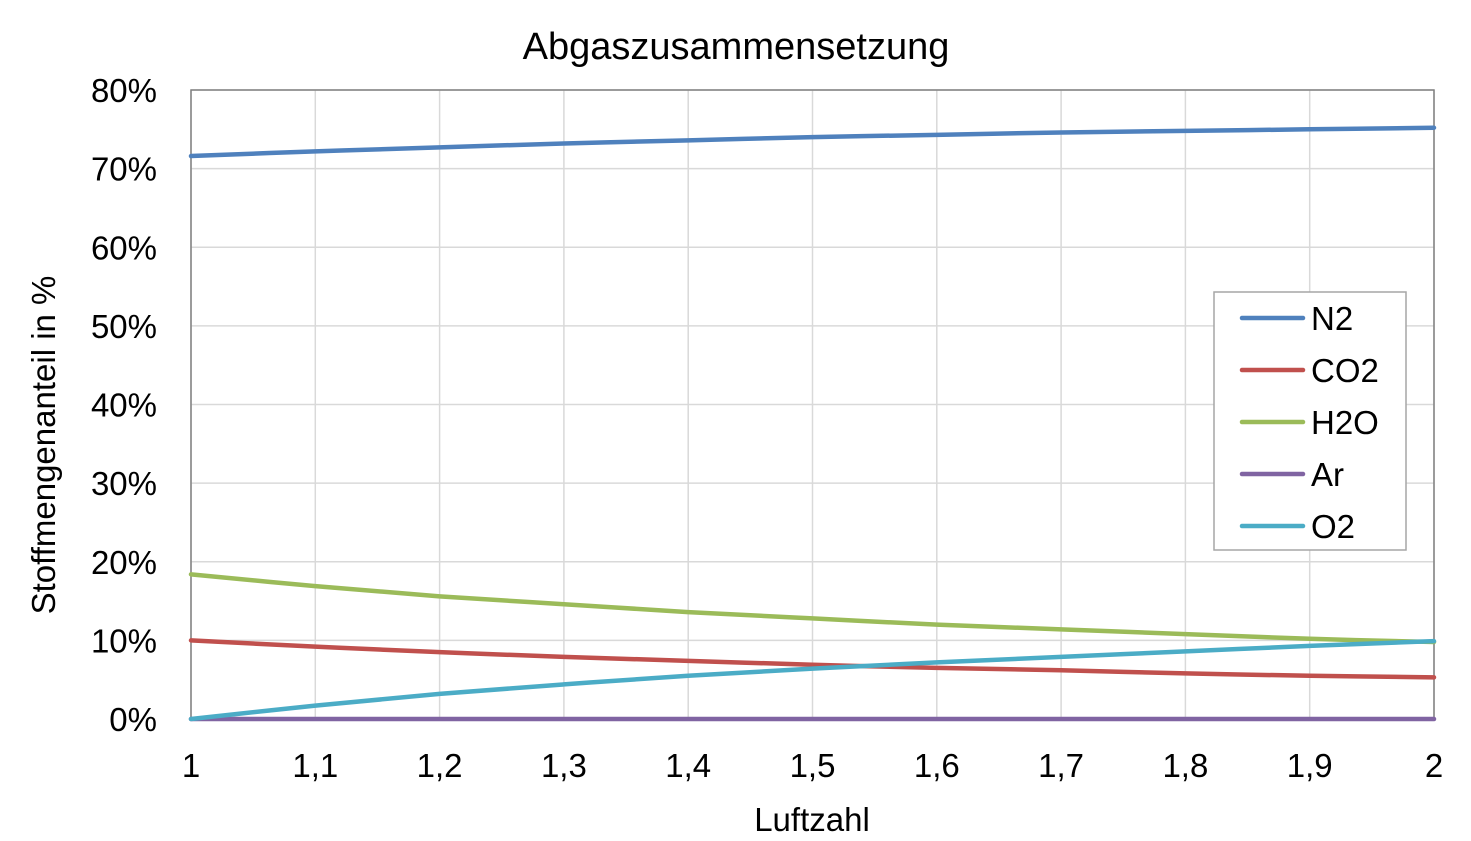  I want to click on series-line-o2, so click(812, 680).